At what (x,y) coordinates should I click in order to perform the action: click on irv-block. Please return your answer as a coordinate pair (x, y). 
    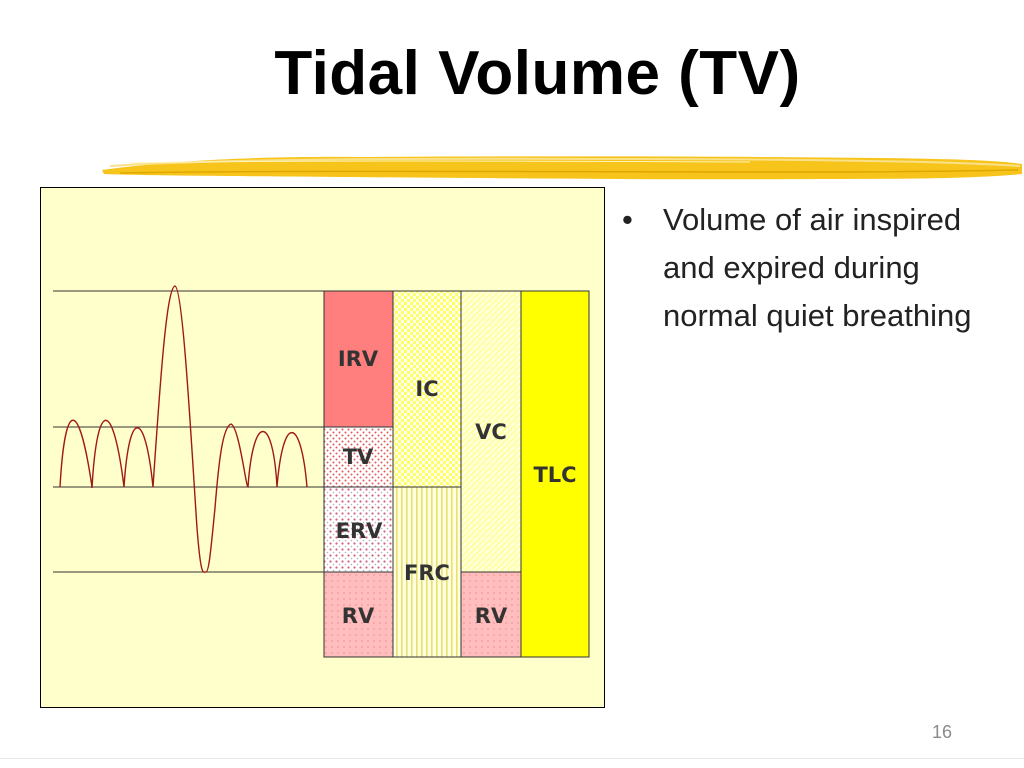
    Looking at the image, I should click on (358, 359).